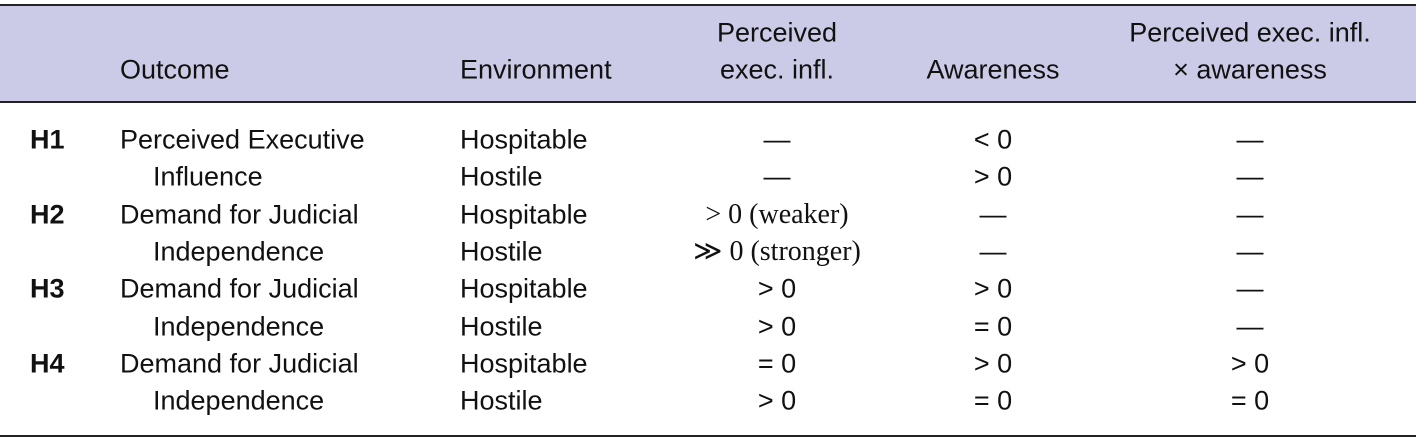 The image size is (1416, 440). I want to click on bottom-rule, so click(708, 436).